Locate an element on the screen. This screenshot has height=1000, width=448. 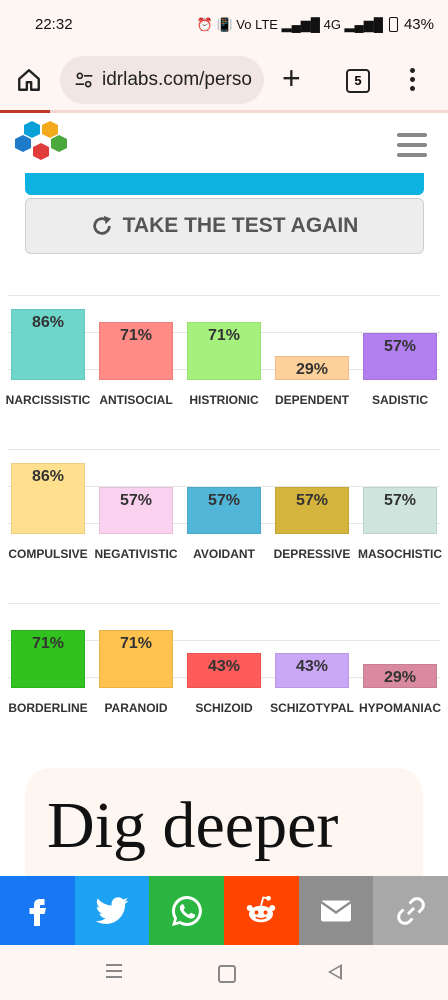
battery-level: 43% is located at coordinates (418, 24).